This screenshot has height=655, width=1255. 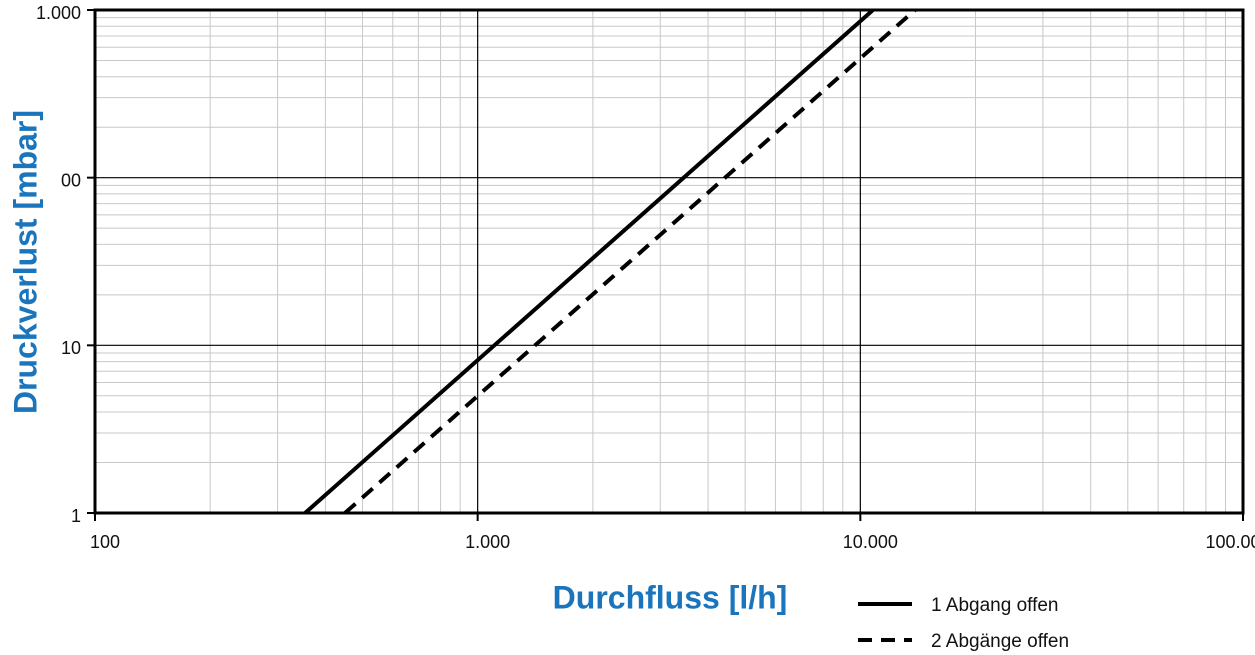 What do you see at coordinates (58, 13) in the screenshot?
I see `y-tick-label: 1.000` at bounding box center [58, 13].